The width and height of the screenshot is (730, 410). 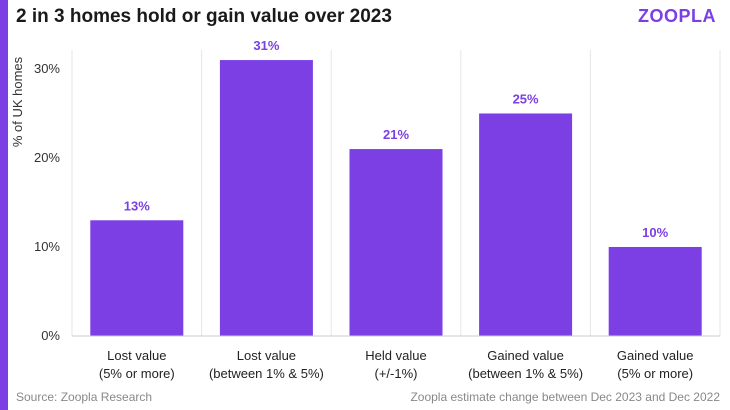 I want to click on bar-value-label: 25%, so click(x=526, y=98).